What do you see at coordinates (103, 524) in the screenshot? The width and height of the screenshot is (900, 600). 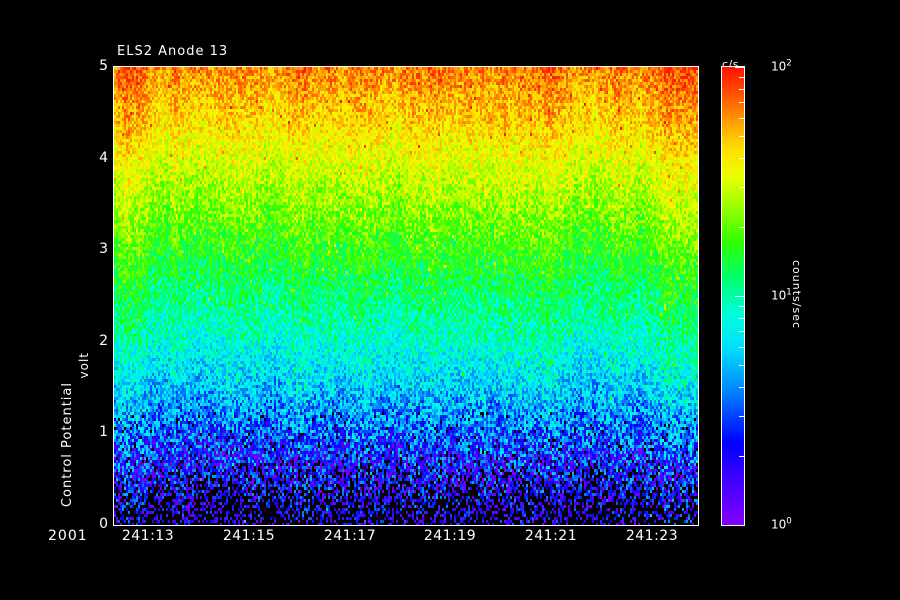 I see `y-tick-label: 0` at bounding box center [103, 524].